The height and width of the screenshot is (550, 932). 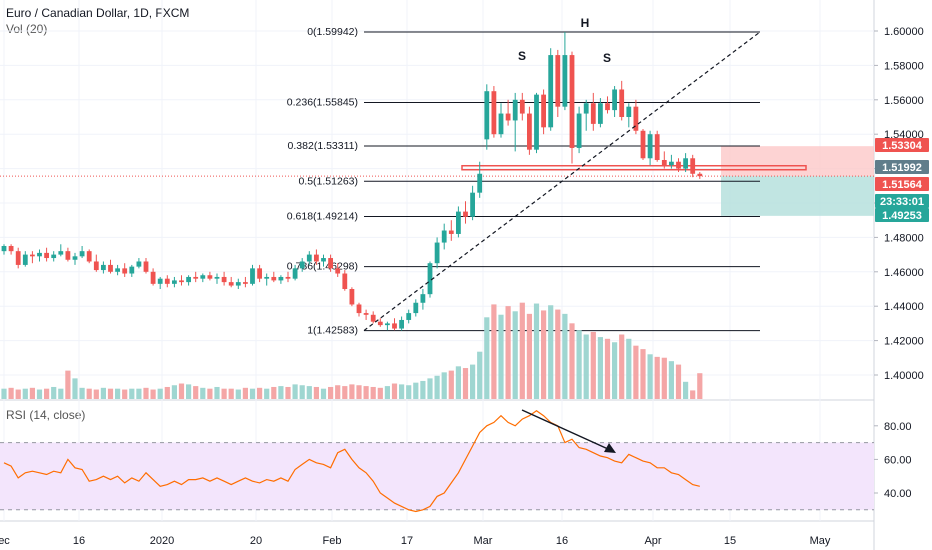 I want to click on price-tag-label: 1.51992, so click(x=902, y=168).